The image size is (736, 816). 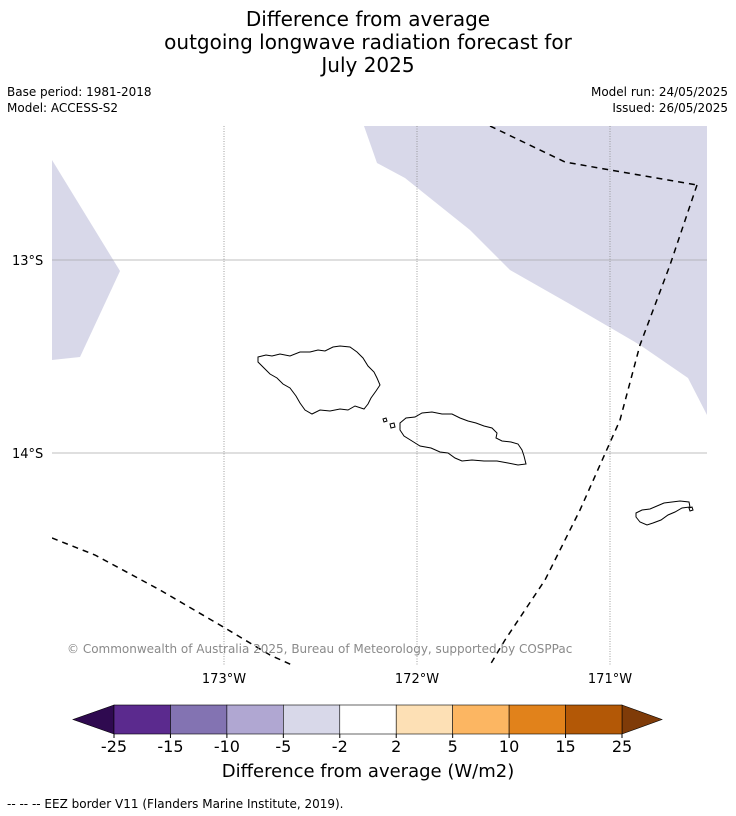 I want to click on colorbar-tick-label: -25, so click(x=114, y=746).